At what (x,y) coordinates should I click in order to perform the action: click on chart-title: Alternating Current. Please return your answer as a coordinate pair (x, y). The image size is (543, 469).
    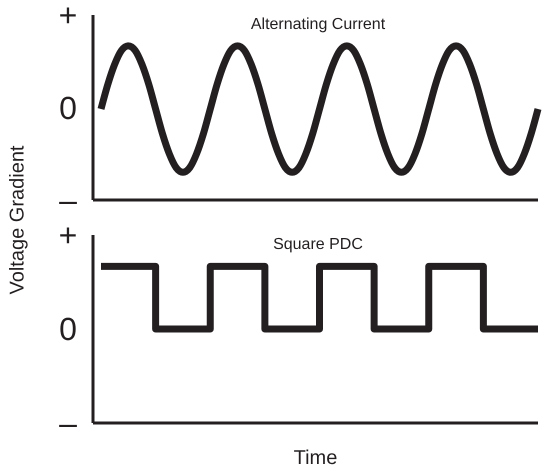
    Looking at the image, I should click on (318, 25).